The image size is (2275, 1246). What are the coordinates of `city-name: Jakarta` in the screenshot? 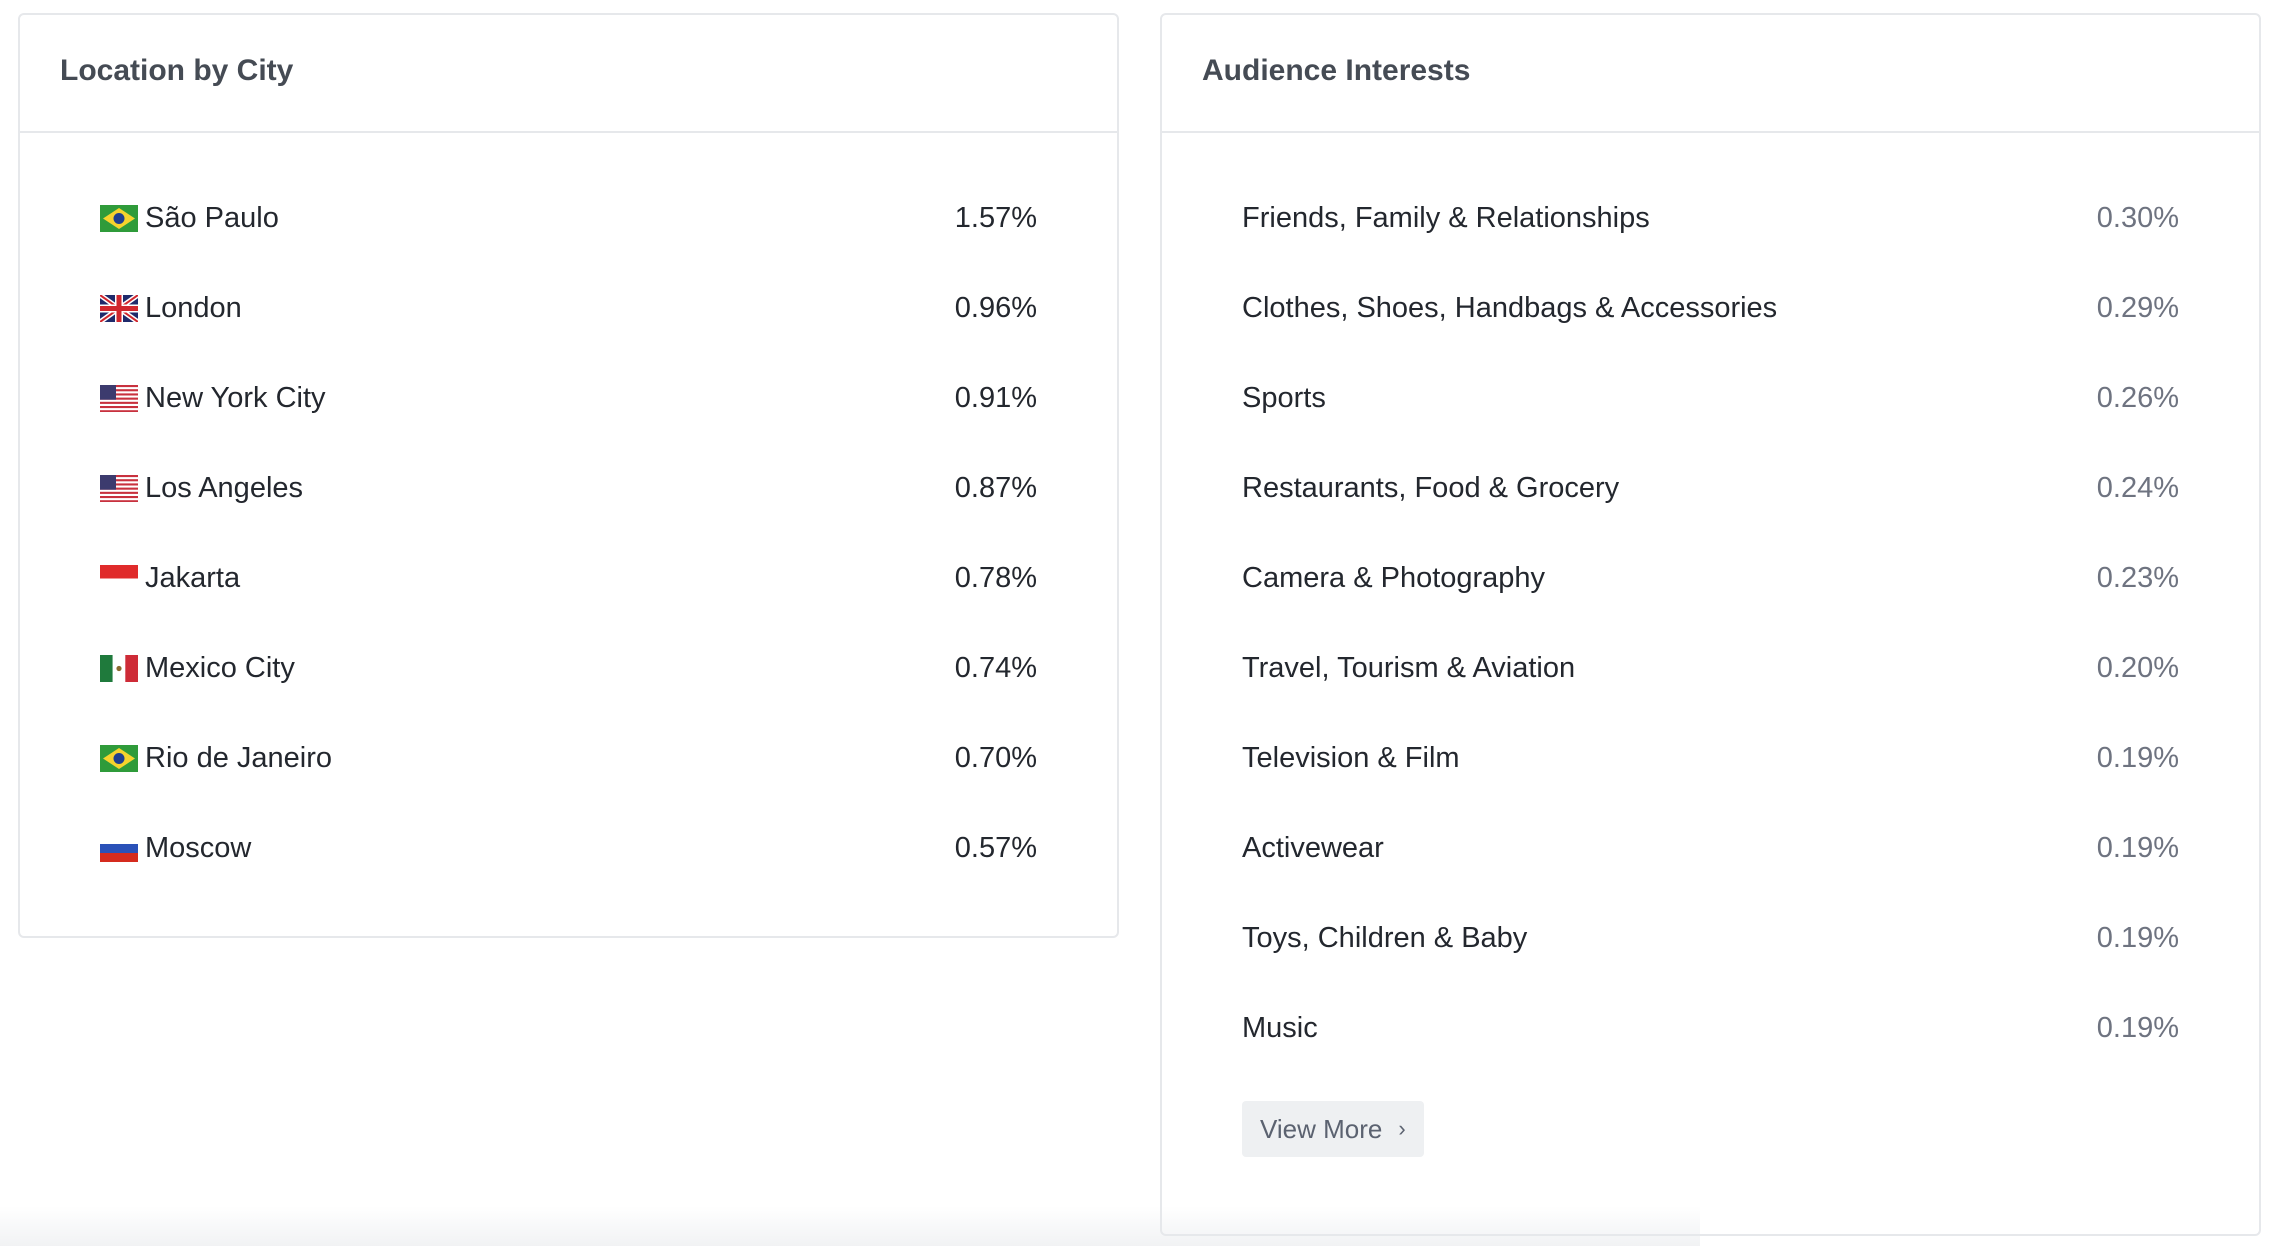 It's located at (193, 577).